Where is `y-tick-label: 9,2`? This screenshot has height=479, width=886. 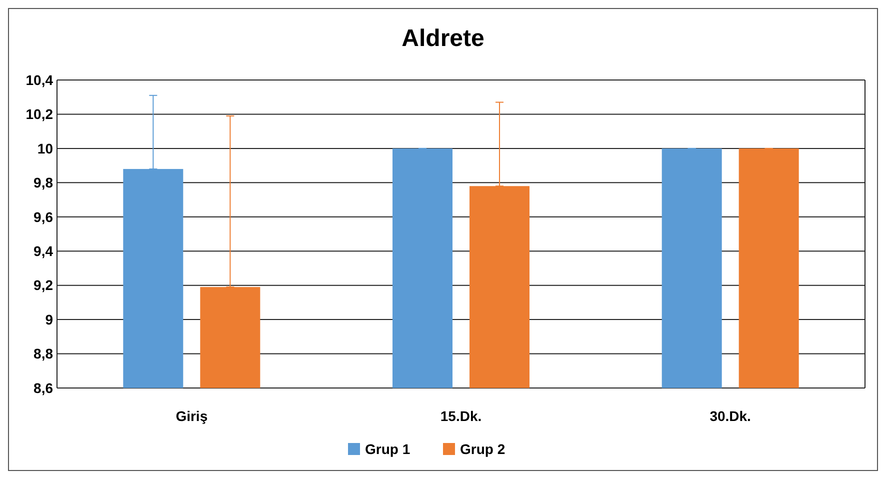 y-tick-label: 9,2 is located at coordinates (44, 285).